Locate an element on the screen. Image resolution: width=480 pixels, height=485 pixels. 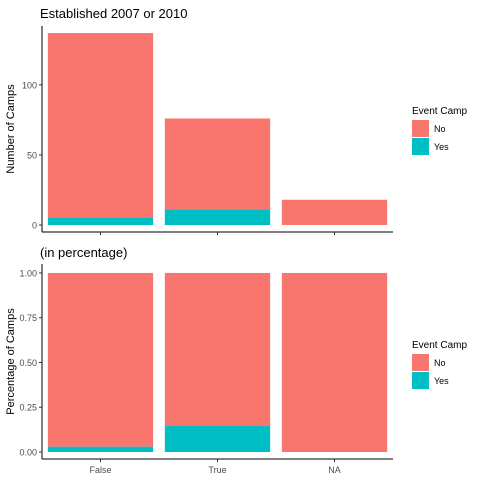
y-tick-label: 100 is located at coordinates (29, 85).